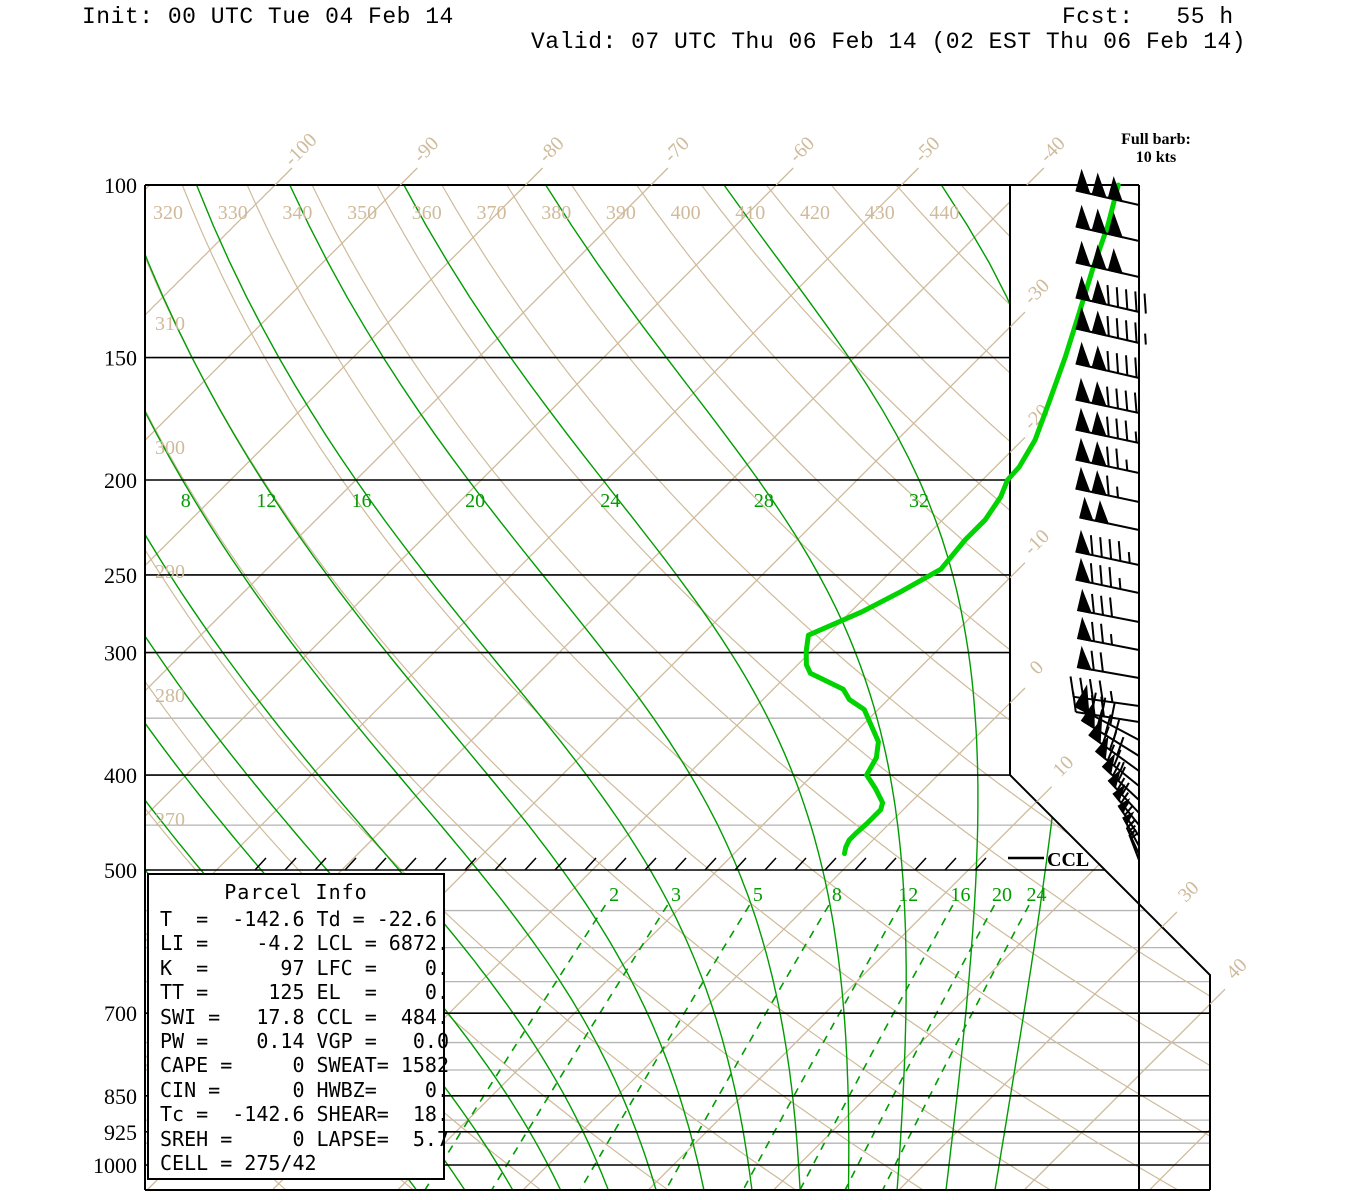 This screenshot has height=1200, width=1350. Describe the element at coordinates (764, 501) in the screenshot. I see `svg-text: 28` at that location.